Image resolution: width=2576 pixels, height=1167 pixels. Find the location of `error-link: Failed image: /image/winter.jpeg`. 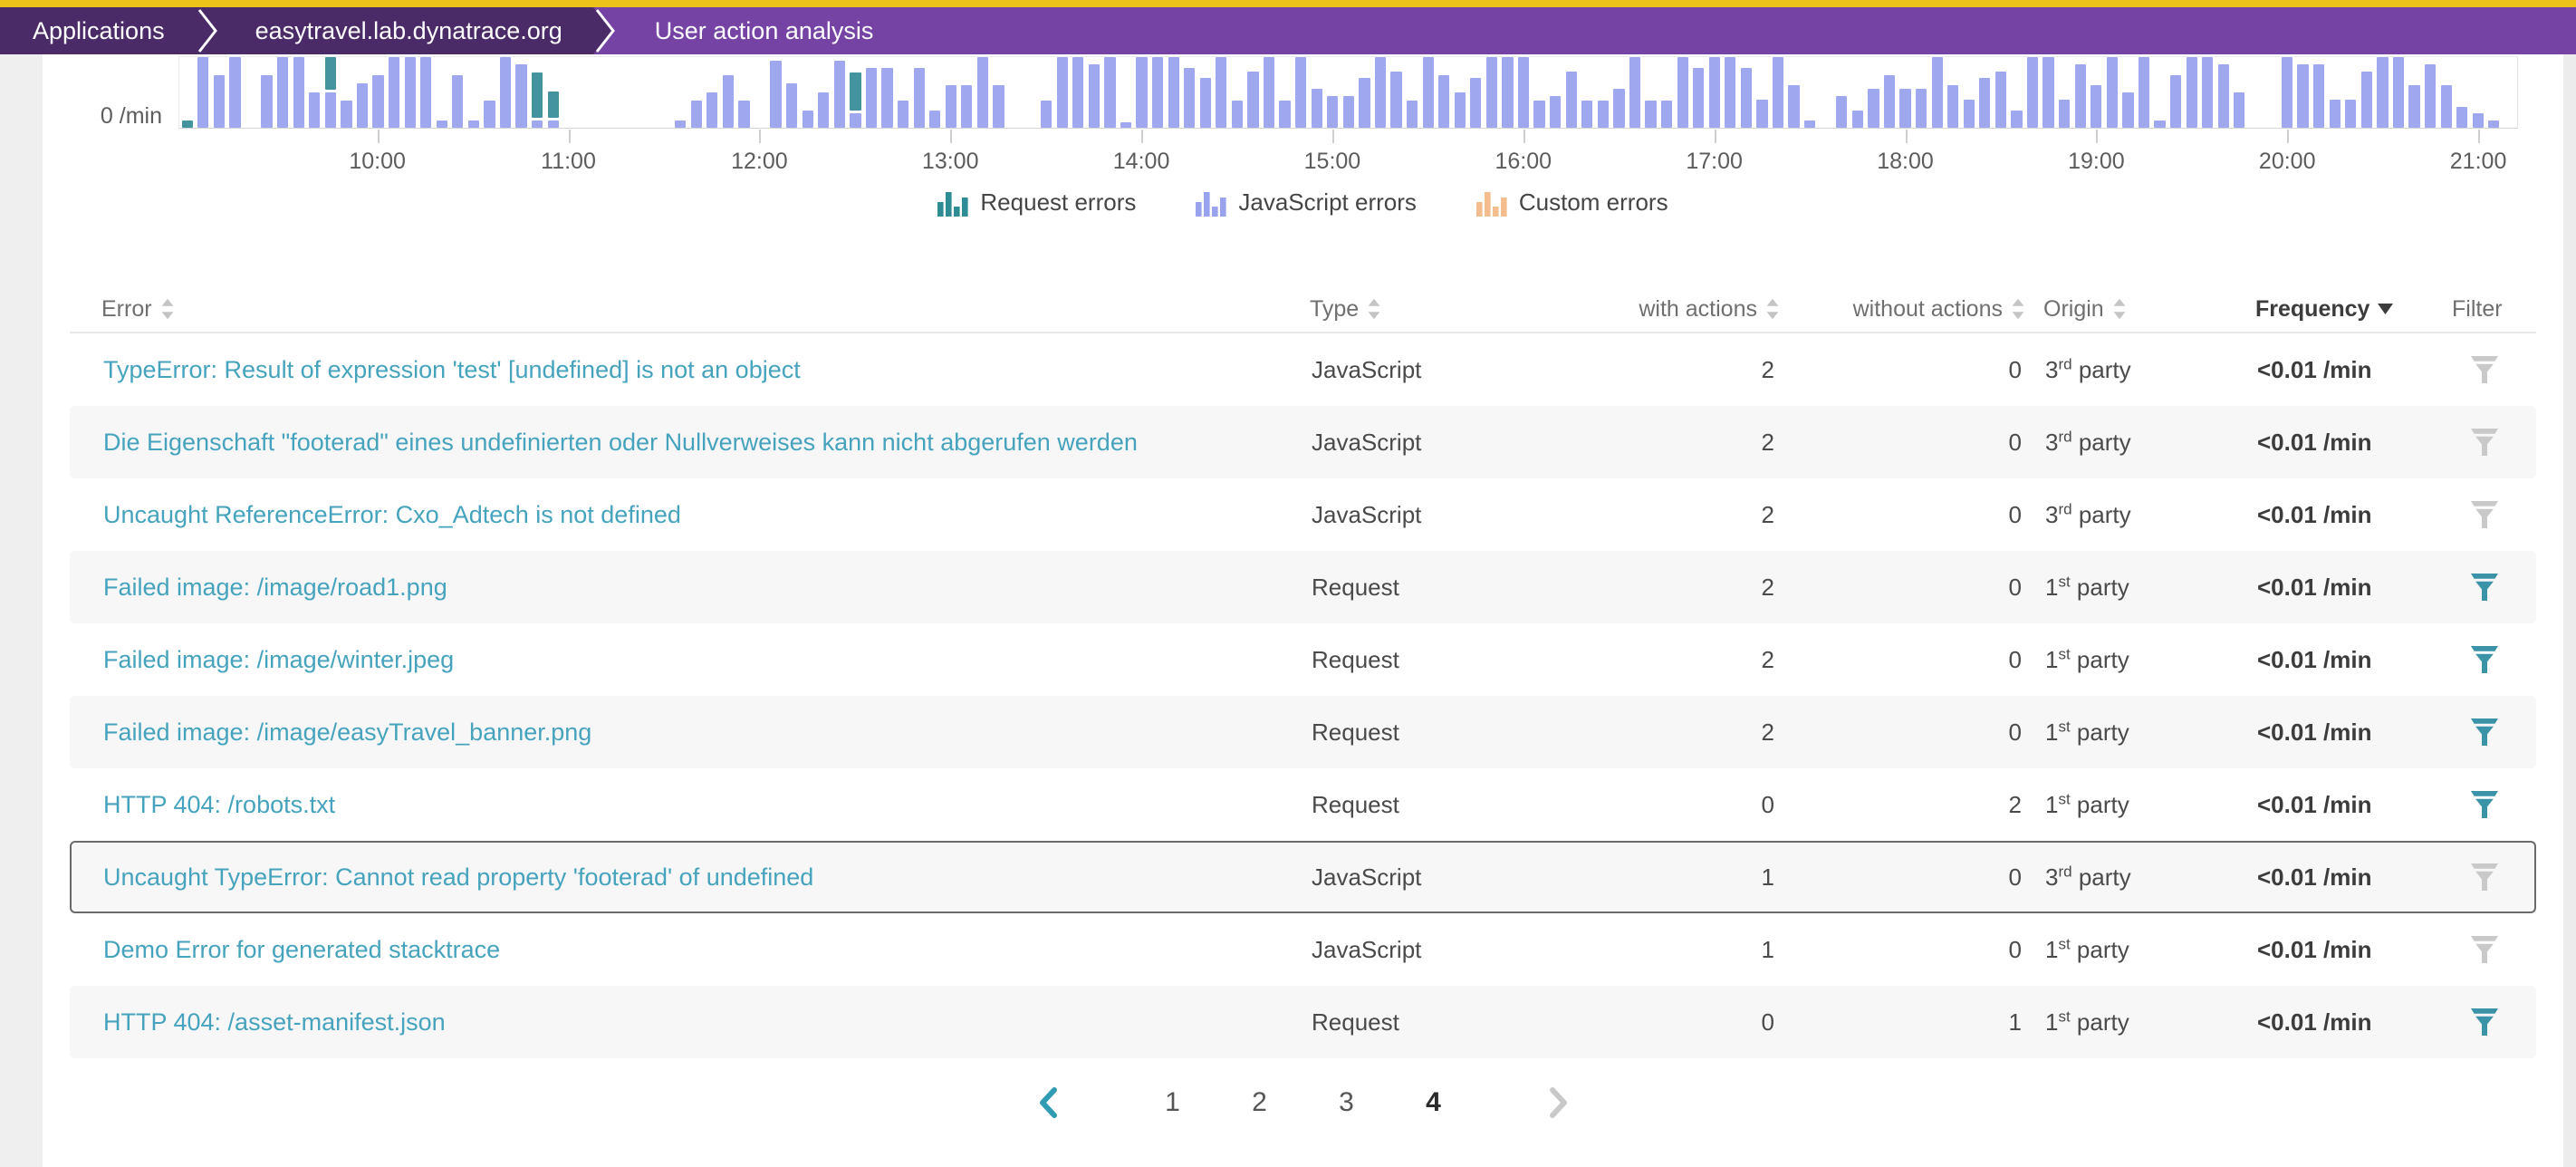

error-link: Failed image: /image/winter.jpeg is located at coordinates (279, 659).